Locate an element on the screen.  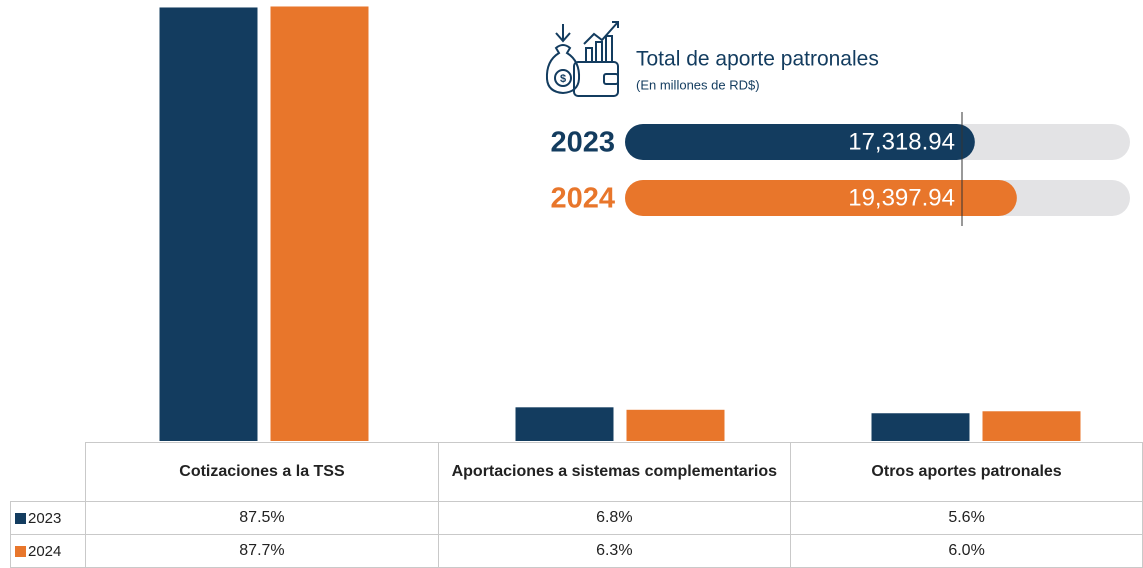
data-row: 2023 87.5% 6.8% 5.6% is located at coordinates (576, 518).